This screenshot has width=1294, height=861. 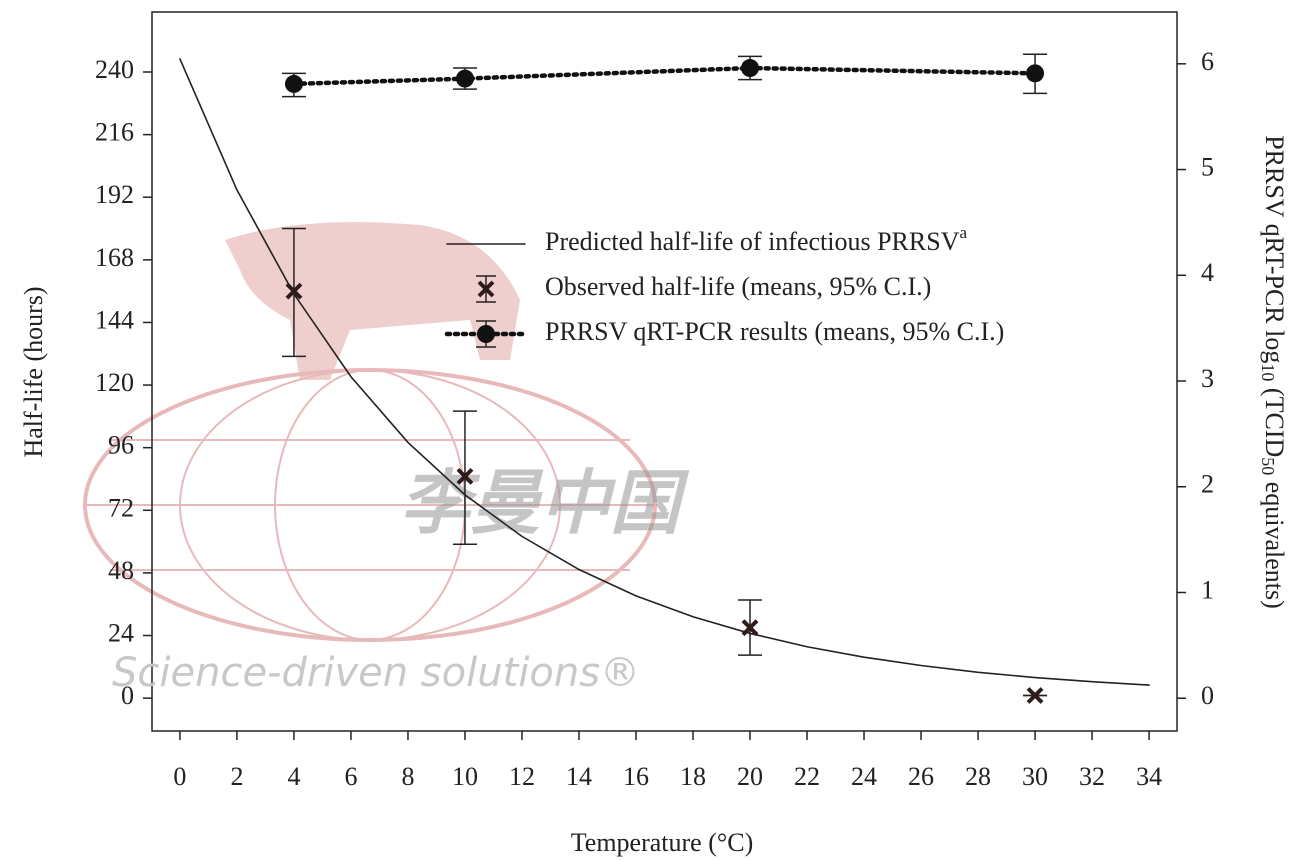 What do you see at coordinates (750, 776) in the screenshot?
I see `x-tick-label: 20` at bounding box center [750, 776].